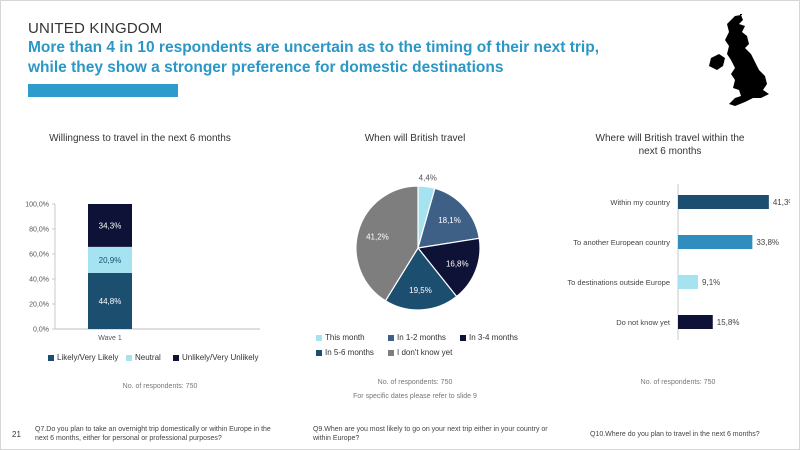 Image resolution: width=800 pixels, height=450 pixels. Describe the element at coordinates (415, 382) in the screenshot. I see `chart2-note: No. of respondents: 750` at that location.